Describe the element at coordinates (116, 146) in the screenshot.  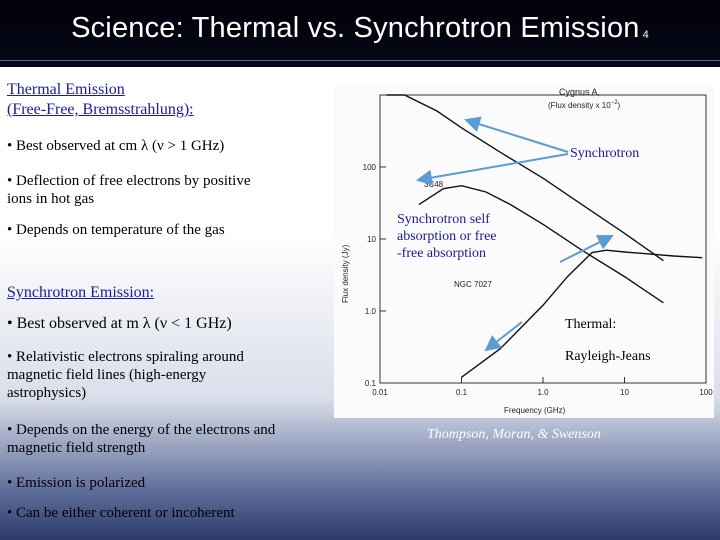
I see `thermal-bullet-1: • Best observed at cm λ (ν > 1 GHz)` at that location.